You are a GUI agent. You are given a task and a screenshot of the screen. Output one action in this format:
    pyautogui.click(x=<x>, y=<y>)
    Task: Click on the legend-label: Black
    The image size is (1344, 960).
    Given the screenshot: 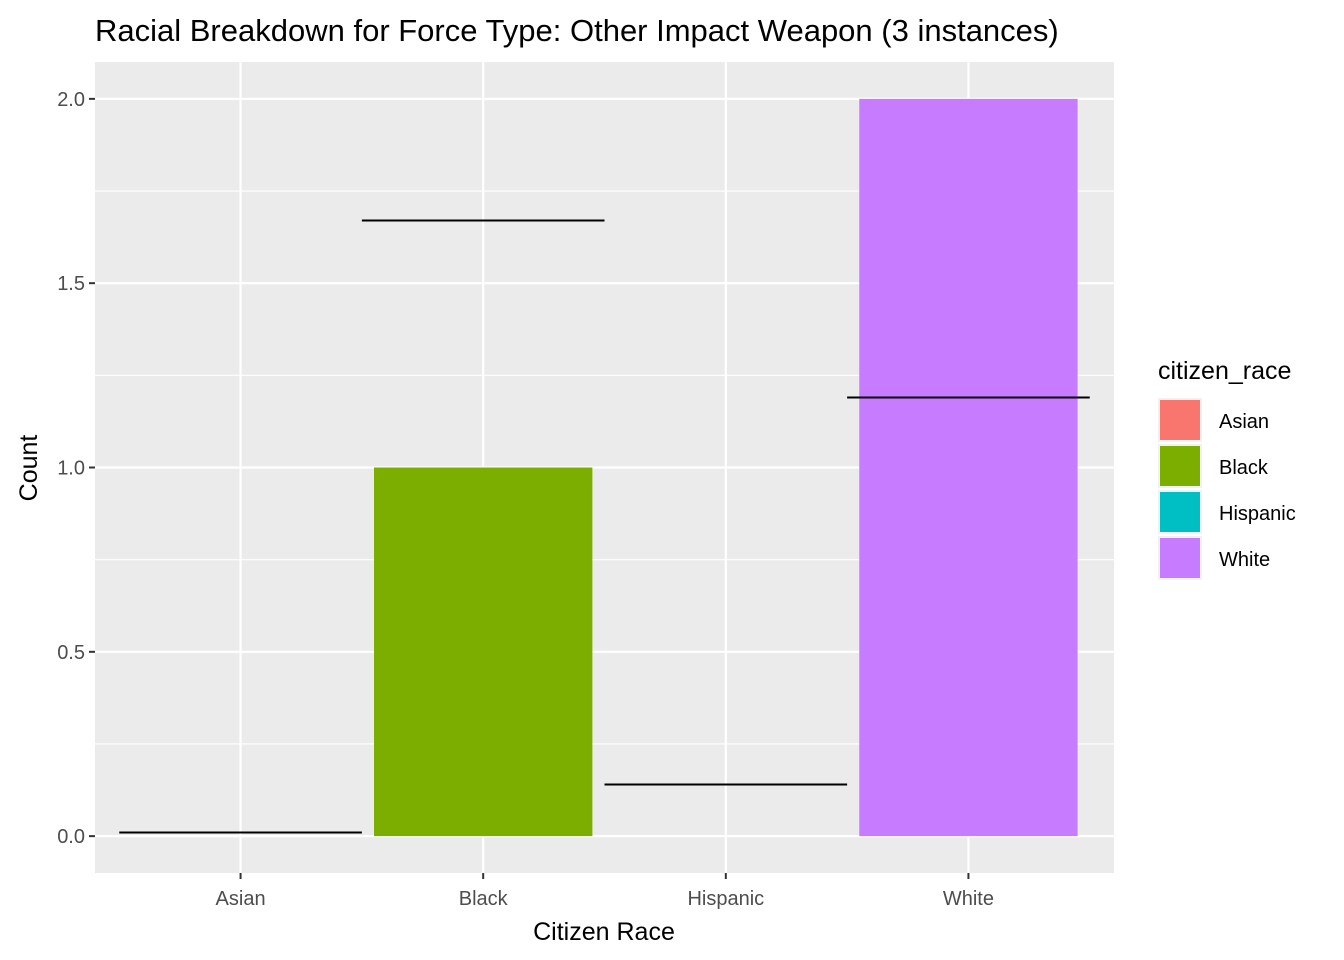 What is the action you would take?
    pyautogui.click(x=1244, y=468)
    